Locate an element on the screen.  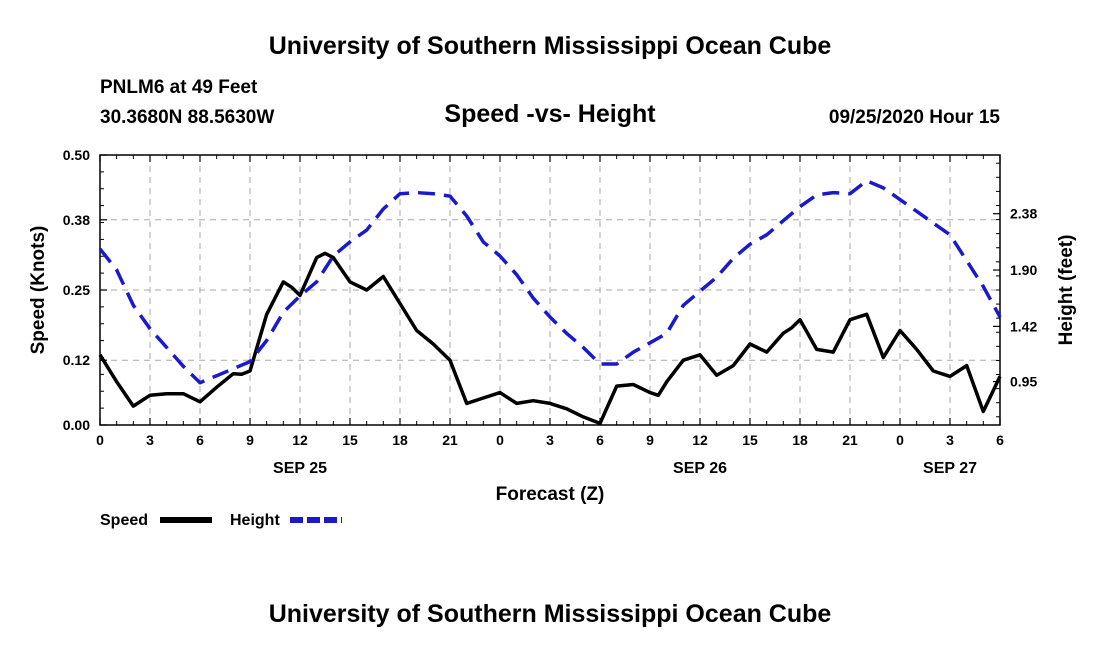
legend-speed-label: Speed is located at coordinates (124, 520).